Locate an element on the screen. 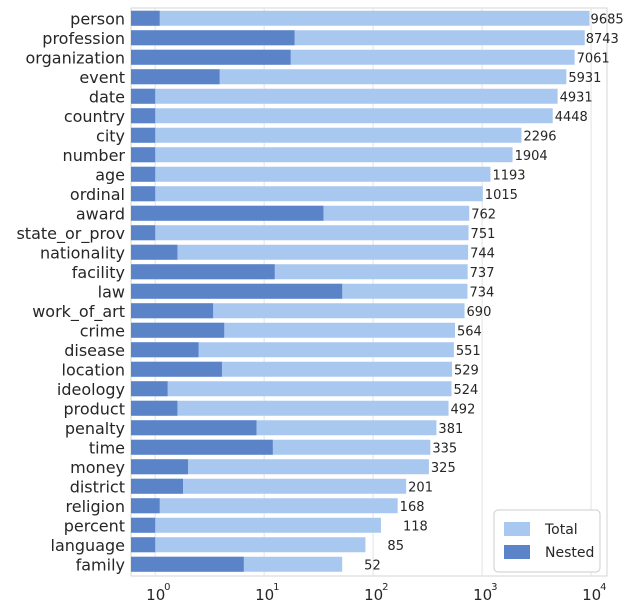 This screenshot has height=603, width=624. category-label-location: location is located at coordinates (93, 369).